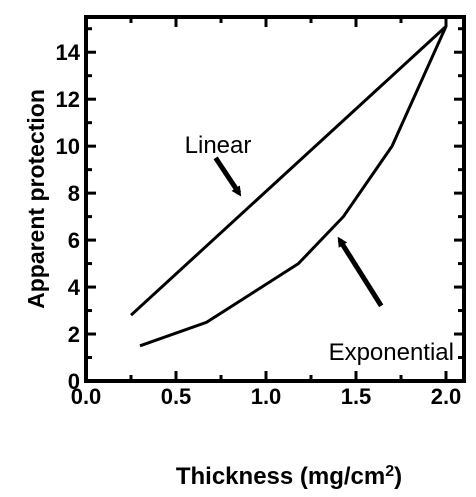 This screenshot has width=476, height=497. I want to click on annotation-label-linear: Linear, so click(218, 145).